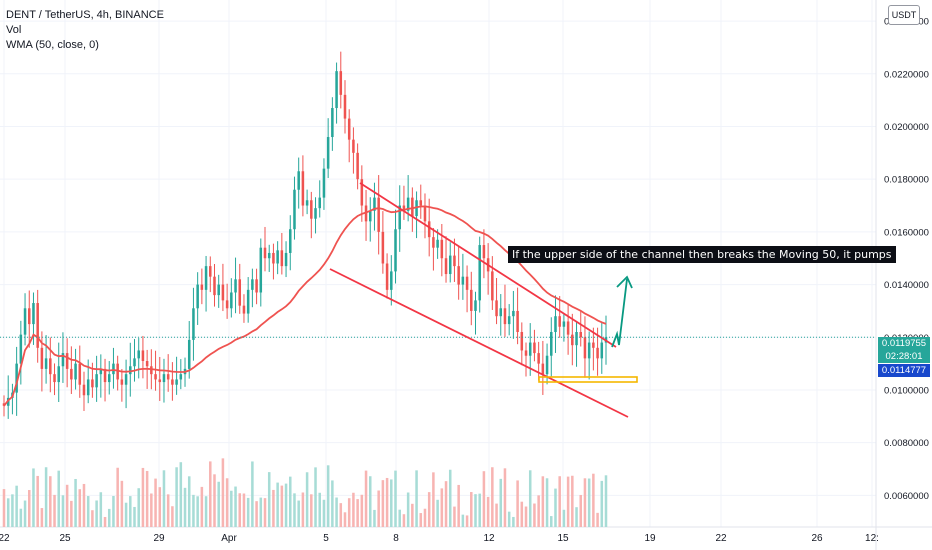 The height and width of the screenshot is (550, 932). What do you see at coordinates (14, 30) in the screenshot?
I see `volume-indicator-label: Vol` at bounding box center [14, 30].